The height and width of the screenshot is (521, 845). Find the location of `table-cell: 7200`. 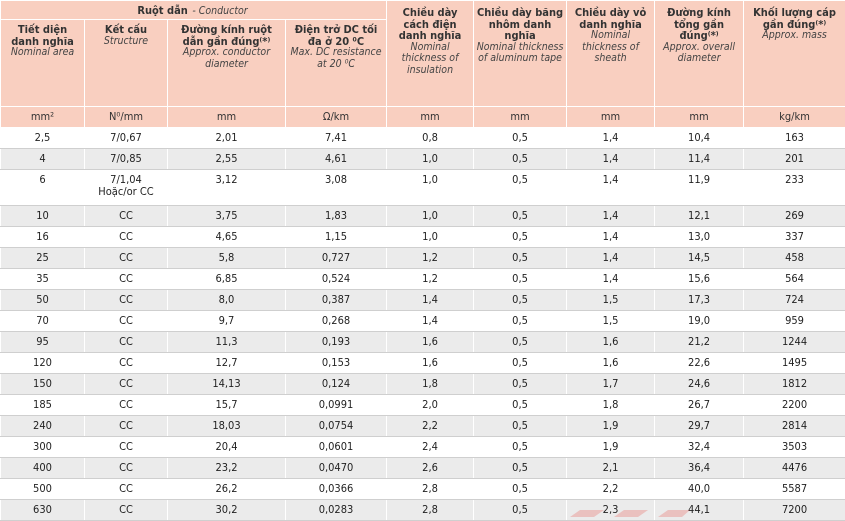

table-cell: 7200 is located at coordinates (794, 510).